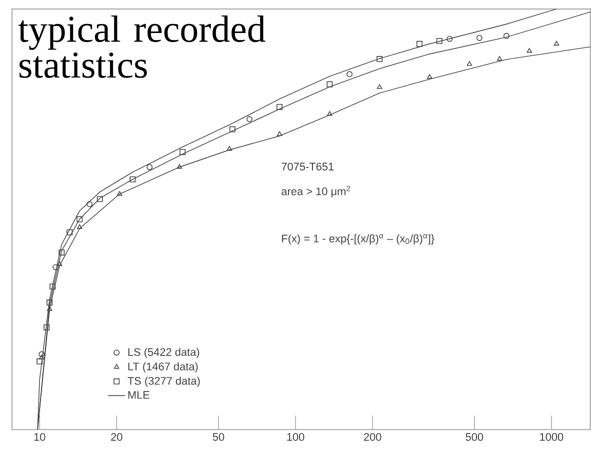 The image size is (591, 465). What do you see at coordinates (139, 395) in the screenshot?
I see `legend-label: MLE` at bounding box center [139, 395].